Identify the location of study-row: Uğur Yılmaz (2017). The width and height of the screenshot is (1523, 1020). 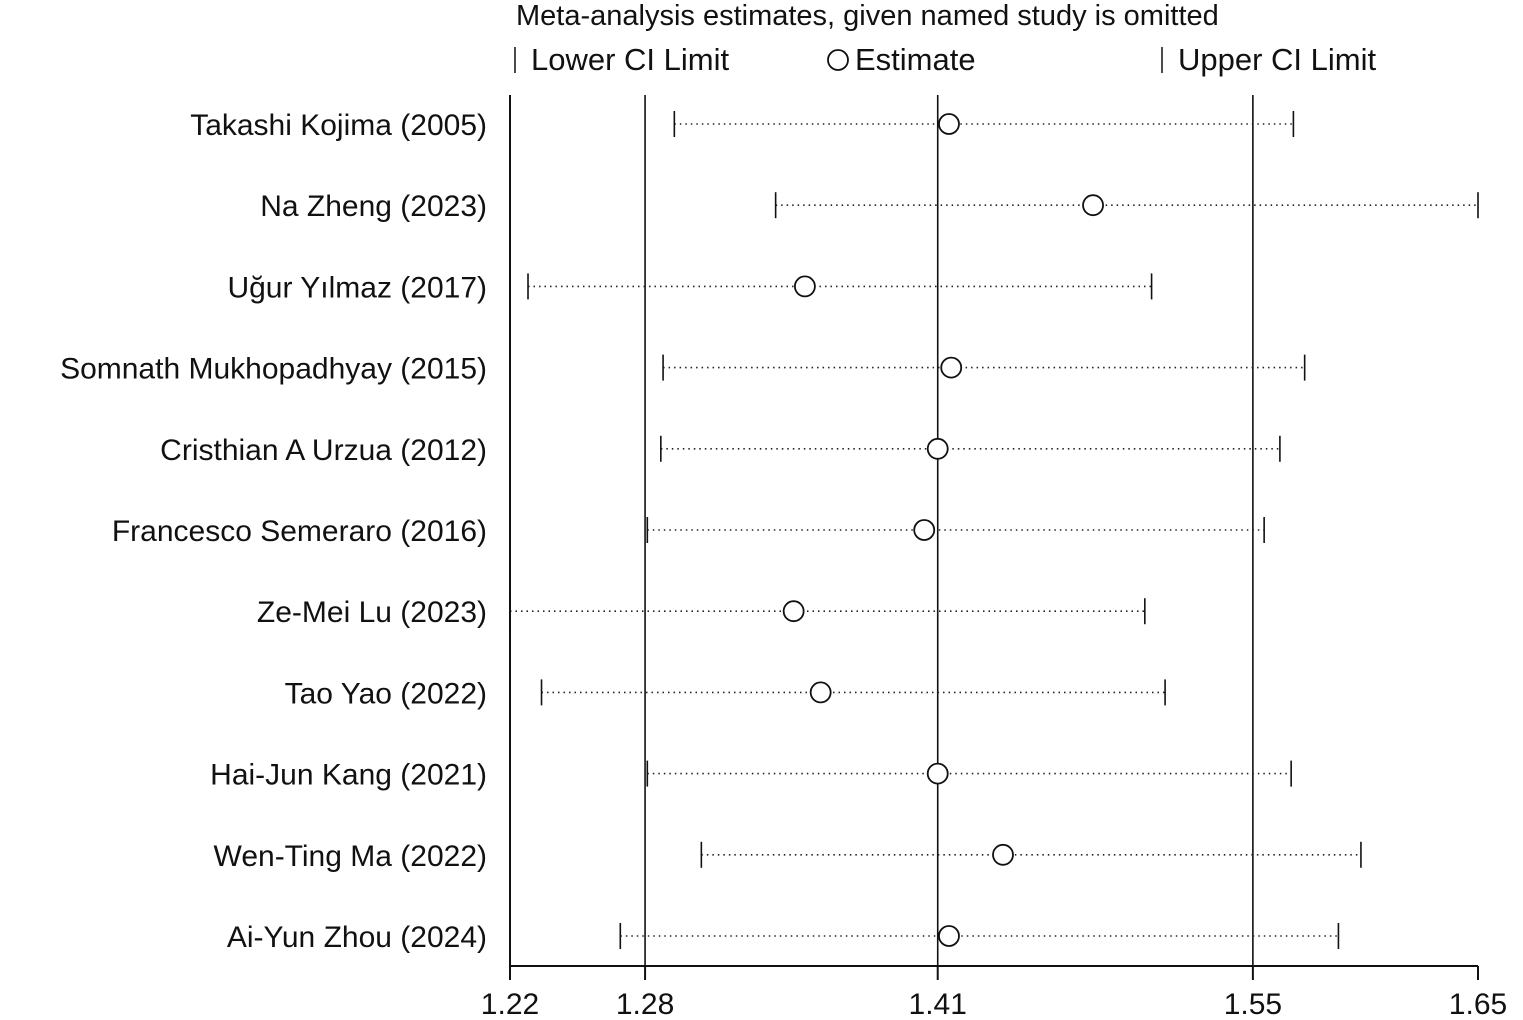
(690, 287).